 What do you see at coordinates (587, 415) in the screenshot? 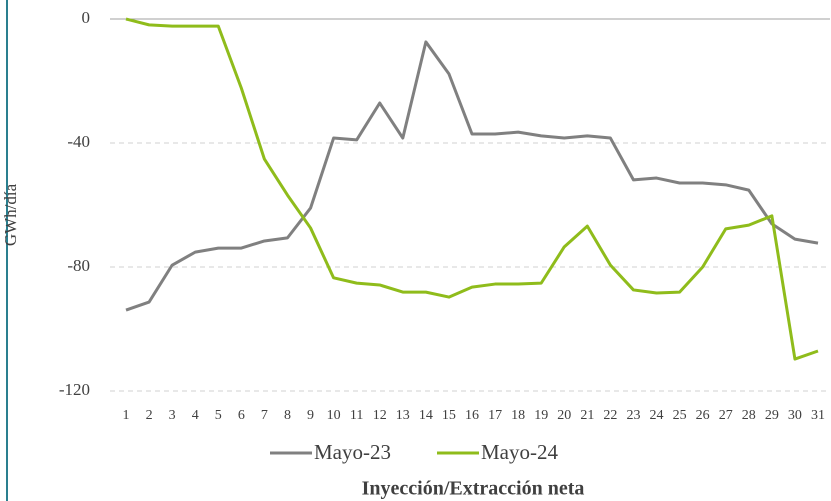
I see `x-tick-label: 21` at bounding box center [587, 415].